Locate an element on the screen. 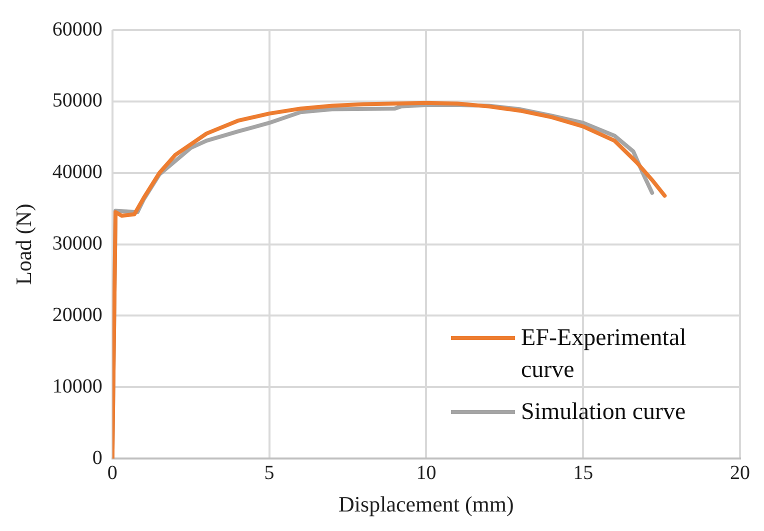 This screenshot has width=764, height=531. legend-label: Simulation curve is located at coordinates (604, 412).